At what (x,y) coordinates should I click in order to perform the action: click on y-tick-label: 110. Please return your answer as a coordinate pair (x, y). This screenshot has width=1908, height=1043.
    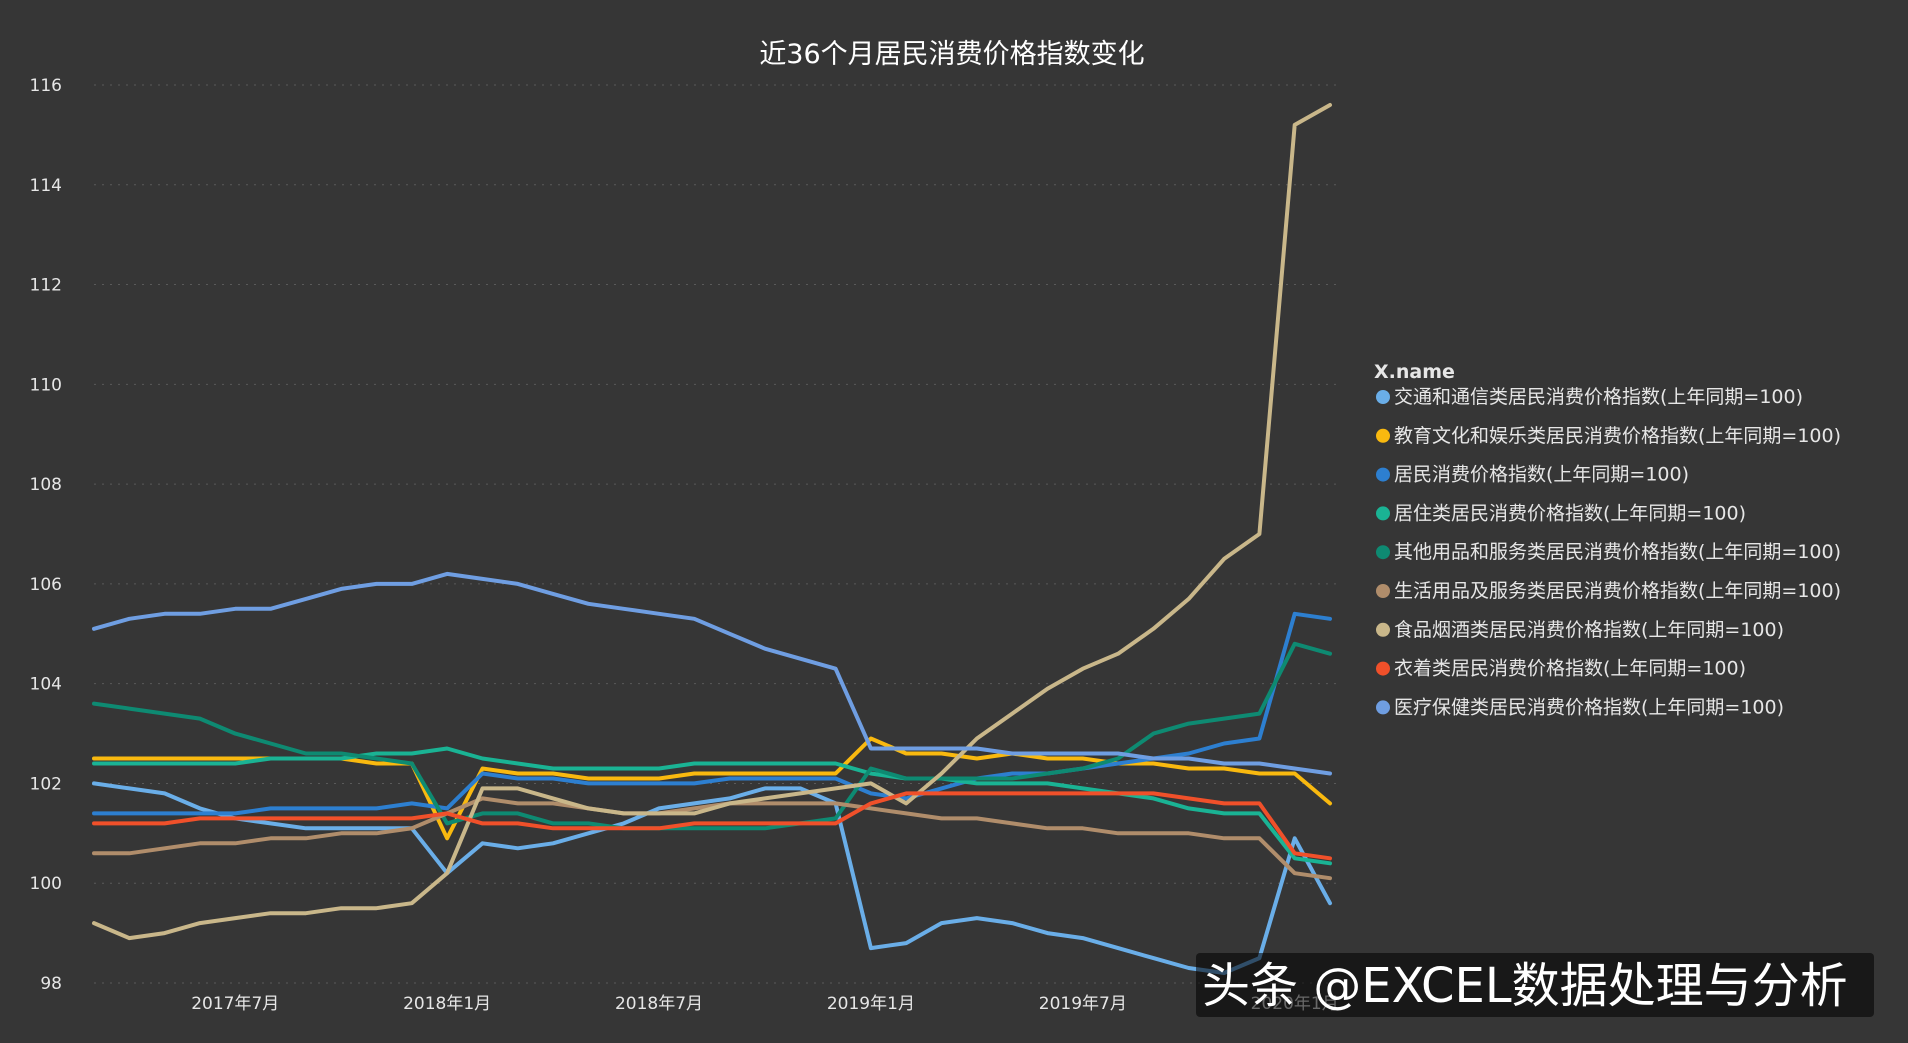
    Looking at the image, I should click on (46, 385).